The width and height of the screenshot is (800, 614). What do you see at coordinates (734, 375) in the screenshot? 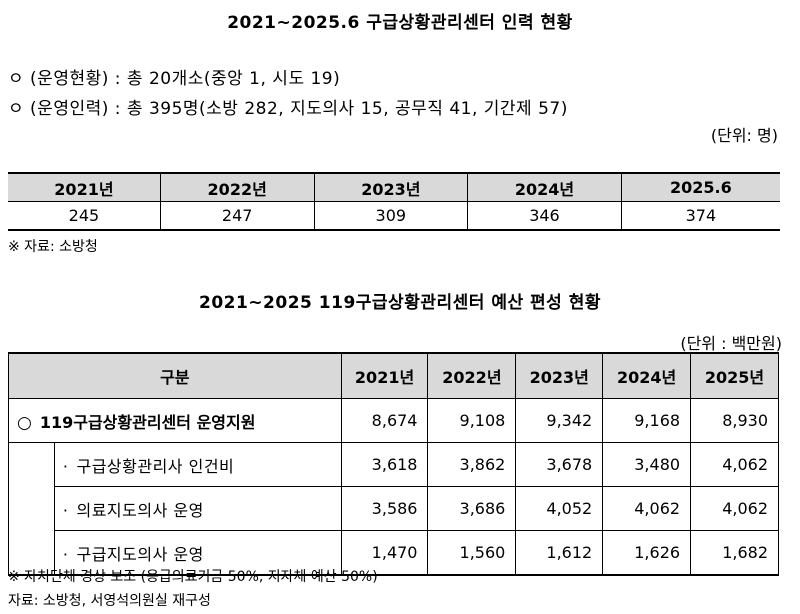
I see `year-header: 2025년` at bounding box center [734, 375].